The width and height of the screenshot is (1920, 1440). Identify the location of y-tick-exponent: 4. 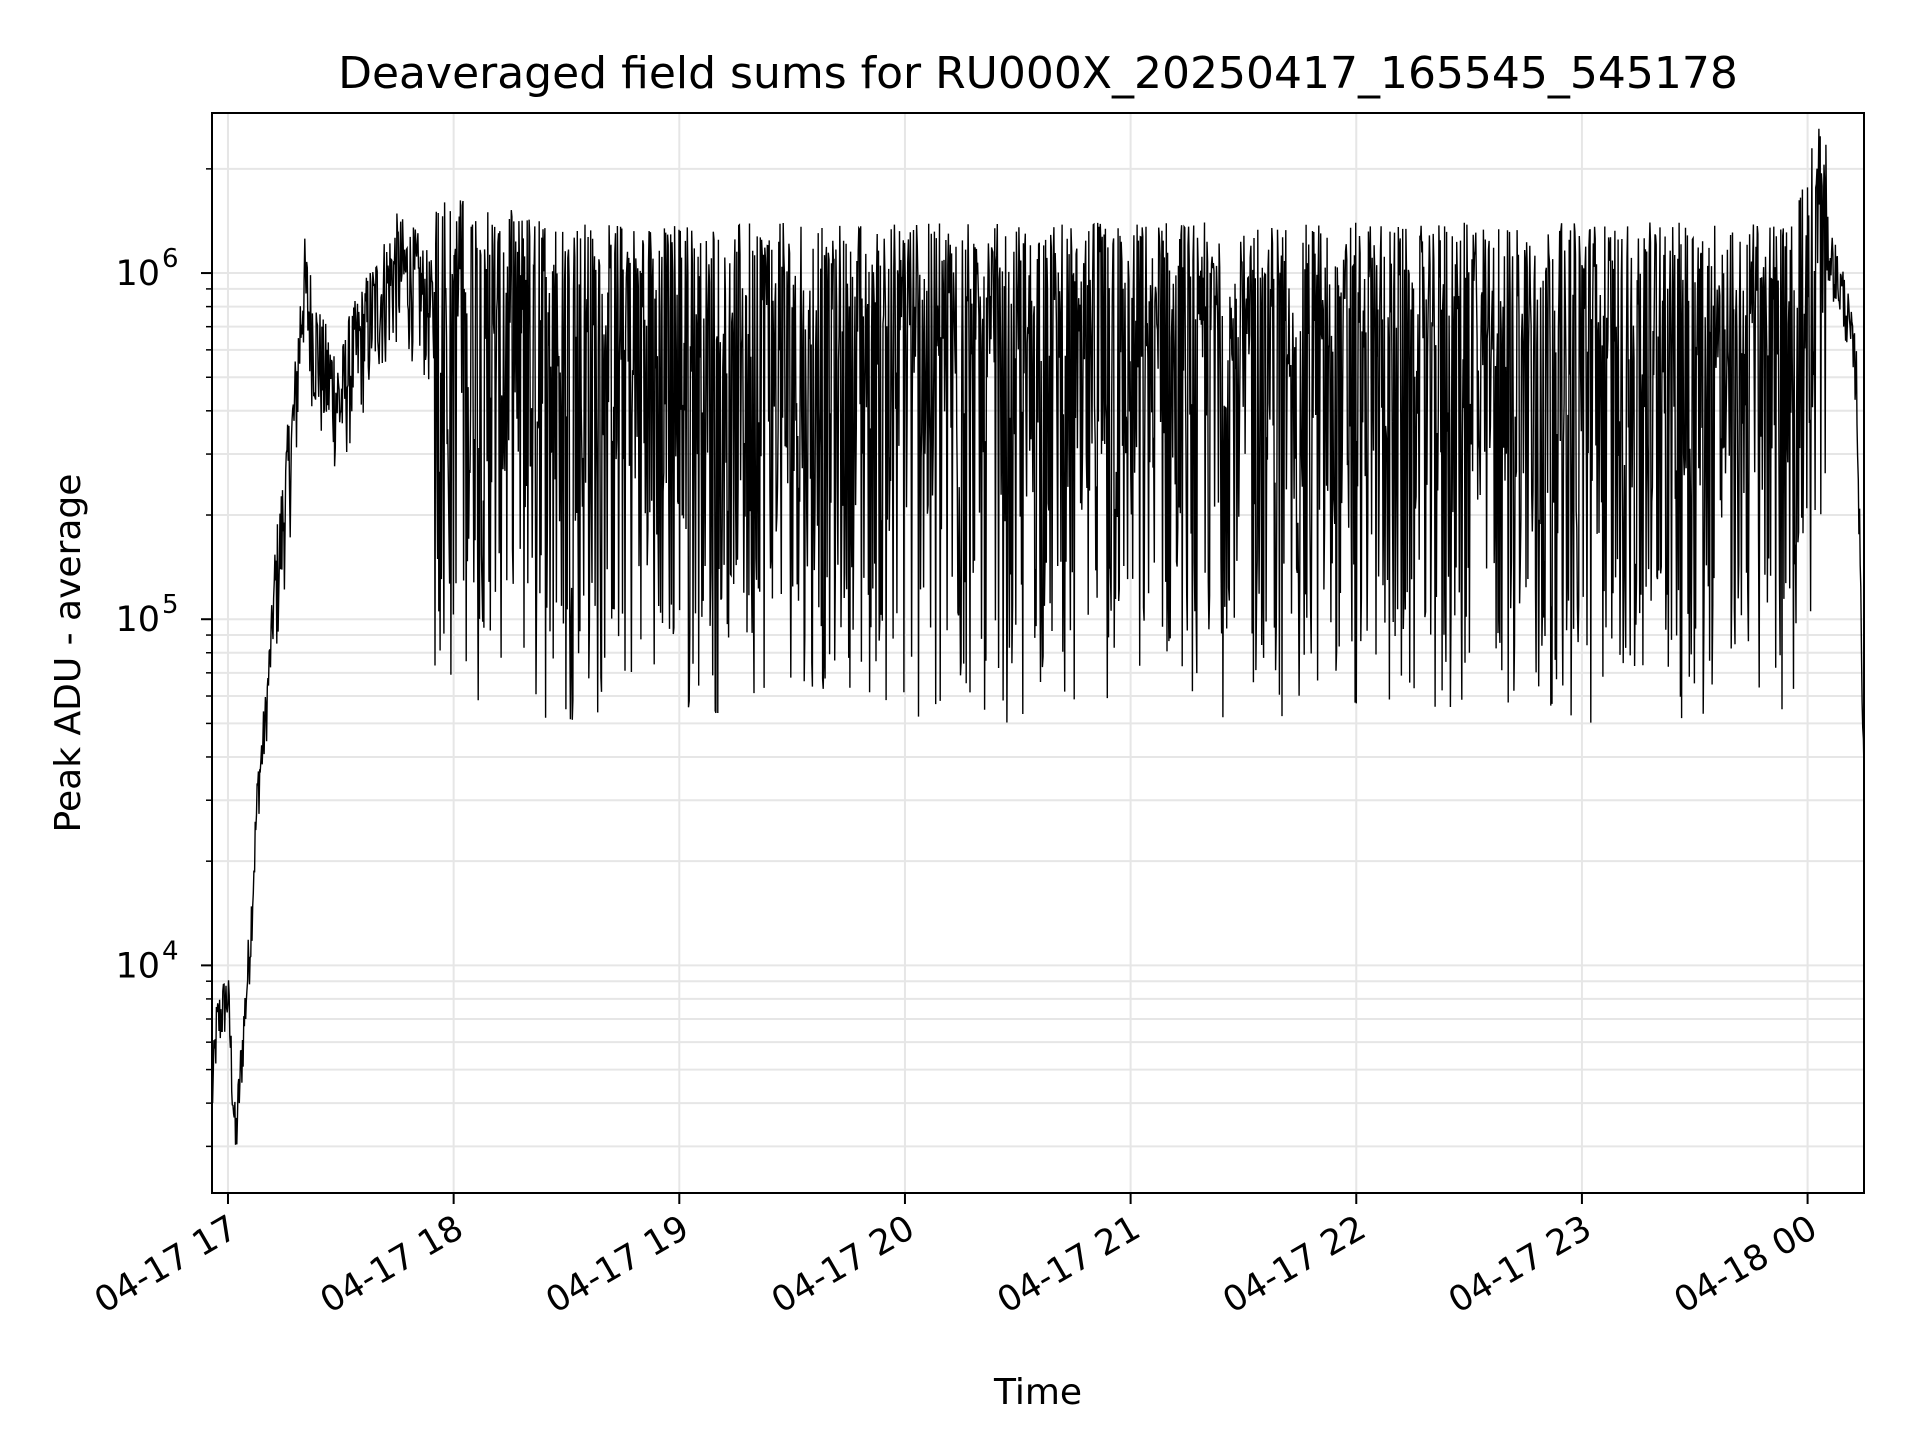
(170, 951).